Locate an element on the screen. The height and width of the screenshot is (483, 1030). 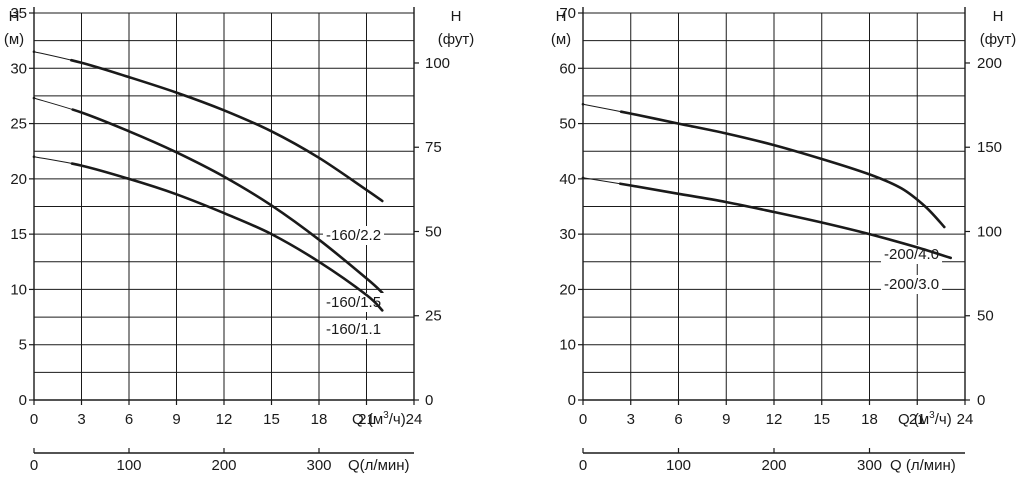
y-tick-label-right: 25 is located at coordinates (433, 316).